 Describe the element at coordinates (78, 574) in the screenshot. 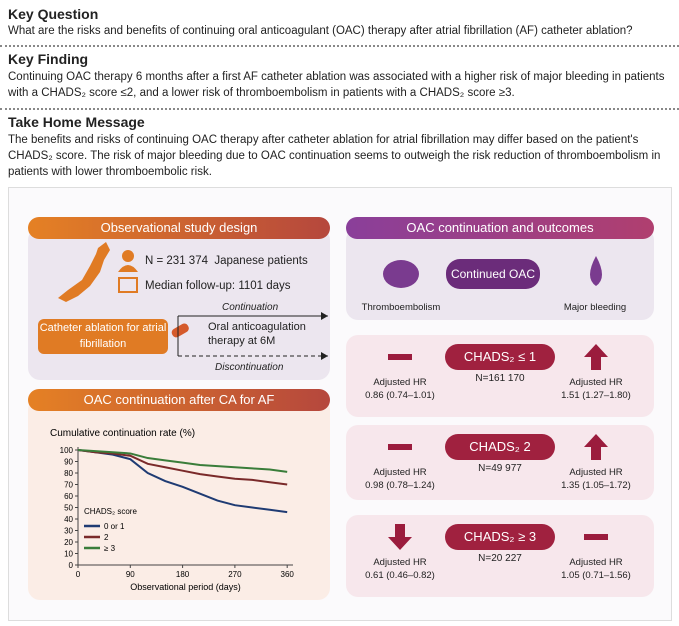

I see `x-tick-label: 0` at that location.